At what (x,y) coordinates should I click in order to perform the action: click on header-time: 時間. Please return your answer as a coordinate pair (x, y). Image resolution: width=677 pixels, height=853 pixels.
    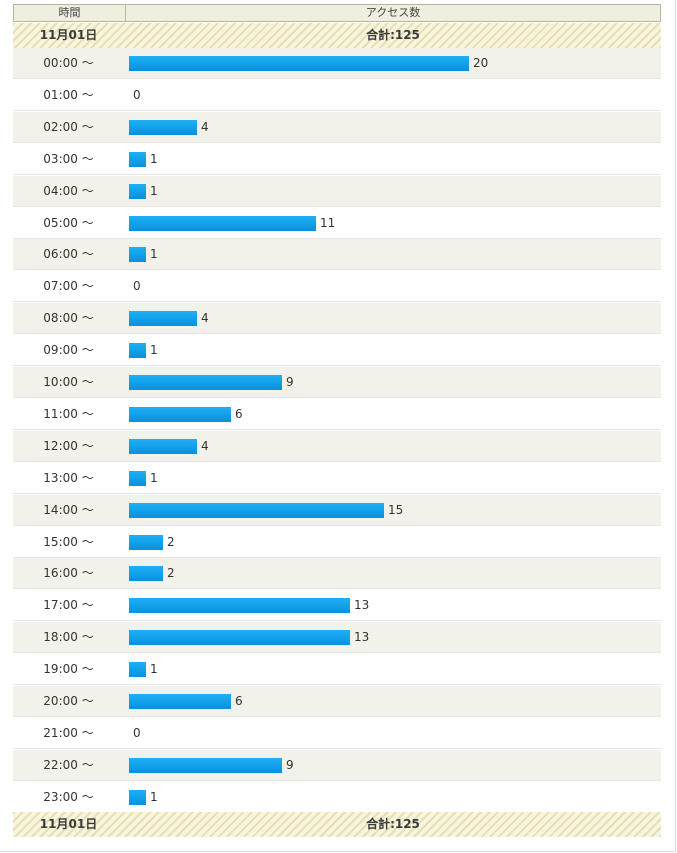
    Looking at the image, I should click on (70, 13).